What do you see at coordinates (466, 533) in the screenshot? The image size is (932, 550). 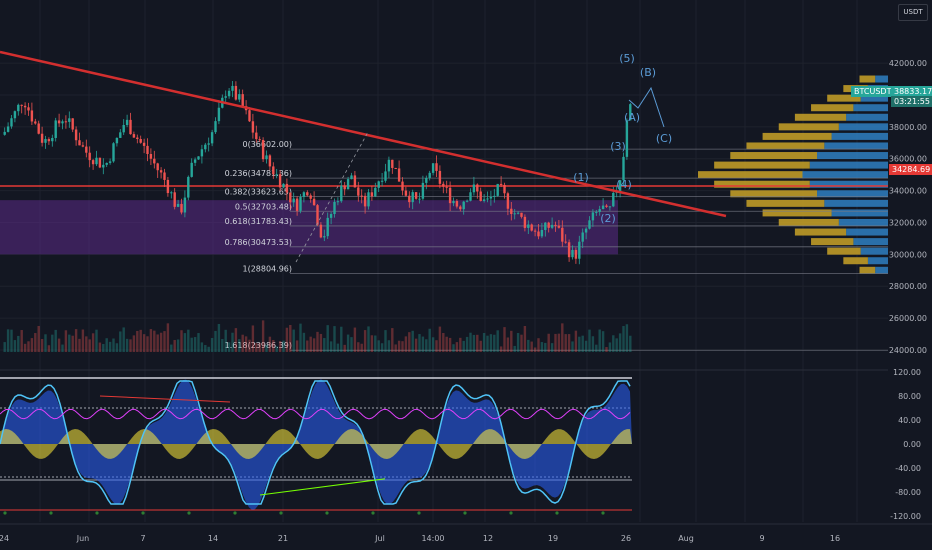 I see `time-axis: 24 Jun 7 14 21 Jul 14:00 12 19 26 Aug 9 16` at bounding box center [466, 533].